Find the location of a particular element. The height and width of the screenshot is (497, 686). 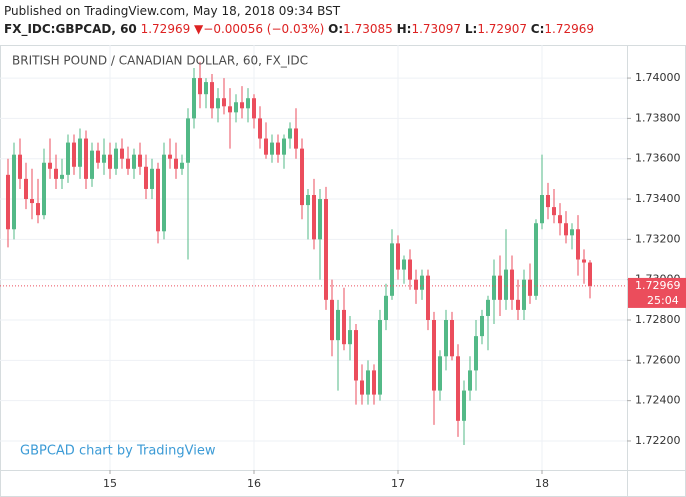

y-tick-label: 1.72800 is located at coordinates (658, 319).